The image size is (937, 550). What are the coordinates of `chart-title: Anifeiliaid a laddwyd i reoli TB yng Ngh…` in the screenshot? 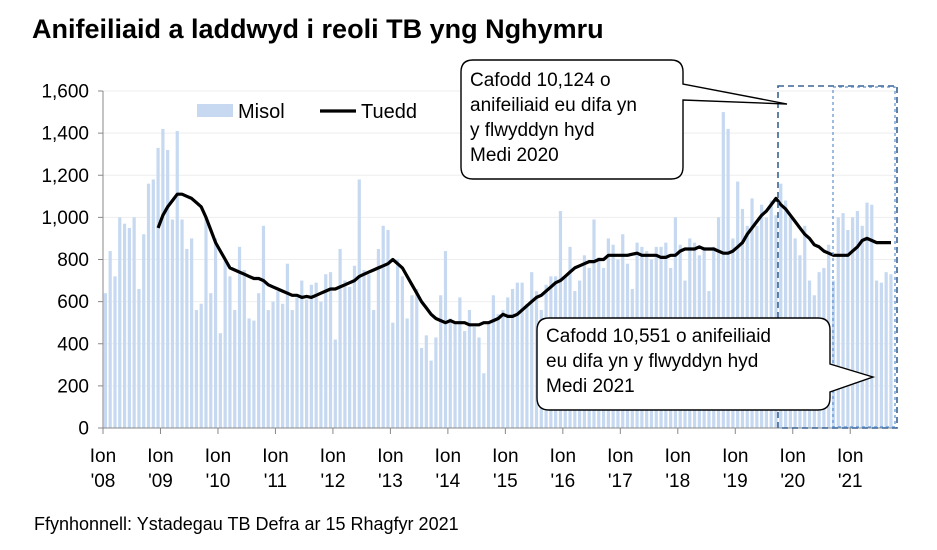 It's located at (318, 29).